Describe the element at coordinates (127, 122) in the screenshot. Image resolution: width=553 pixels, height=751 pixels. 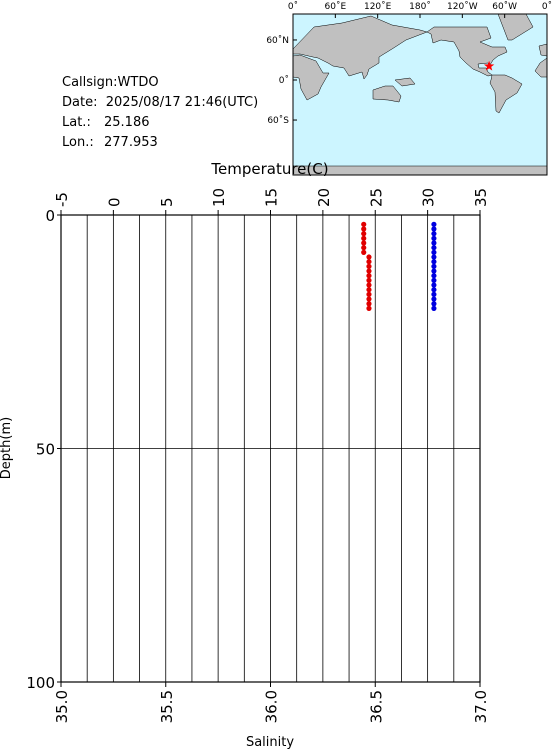
I see `lat-value: 25.186` at that location.